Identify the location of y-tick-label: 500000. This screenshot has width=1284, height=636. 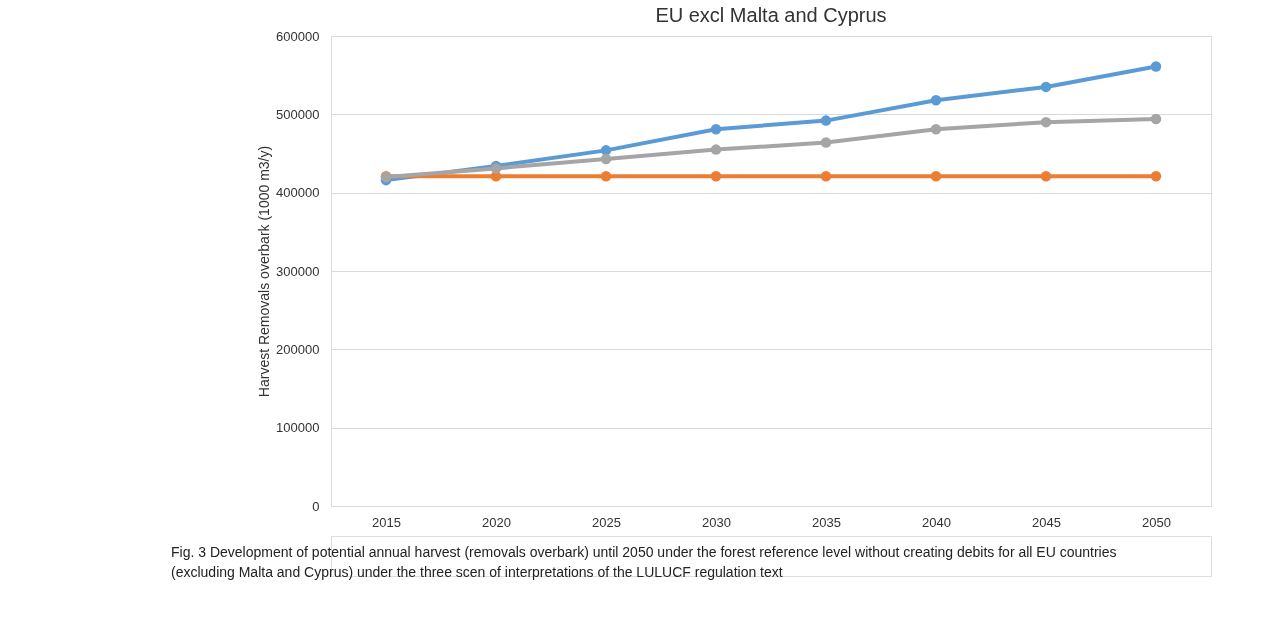
(298, 114).